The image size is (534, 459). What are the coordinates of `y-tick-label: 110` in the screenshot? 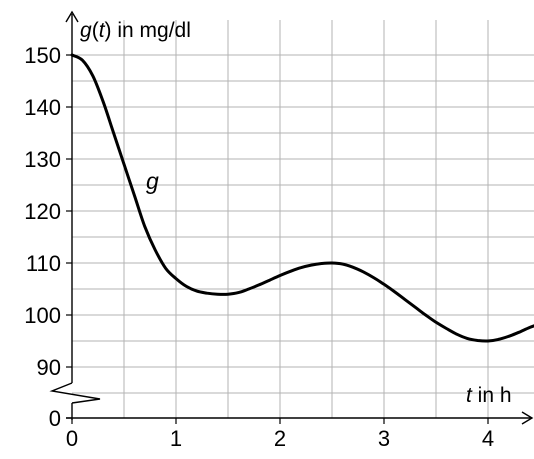 It's located at (43, 263).